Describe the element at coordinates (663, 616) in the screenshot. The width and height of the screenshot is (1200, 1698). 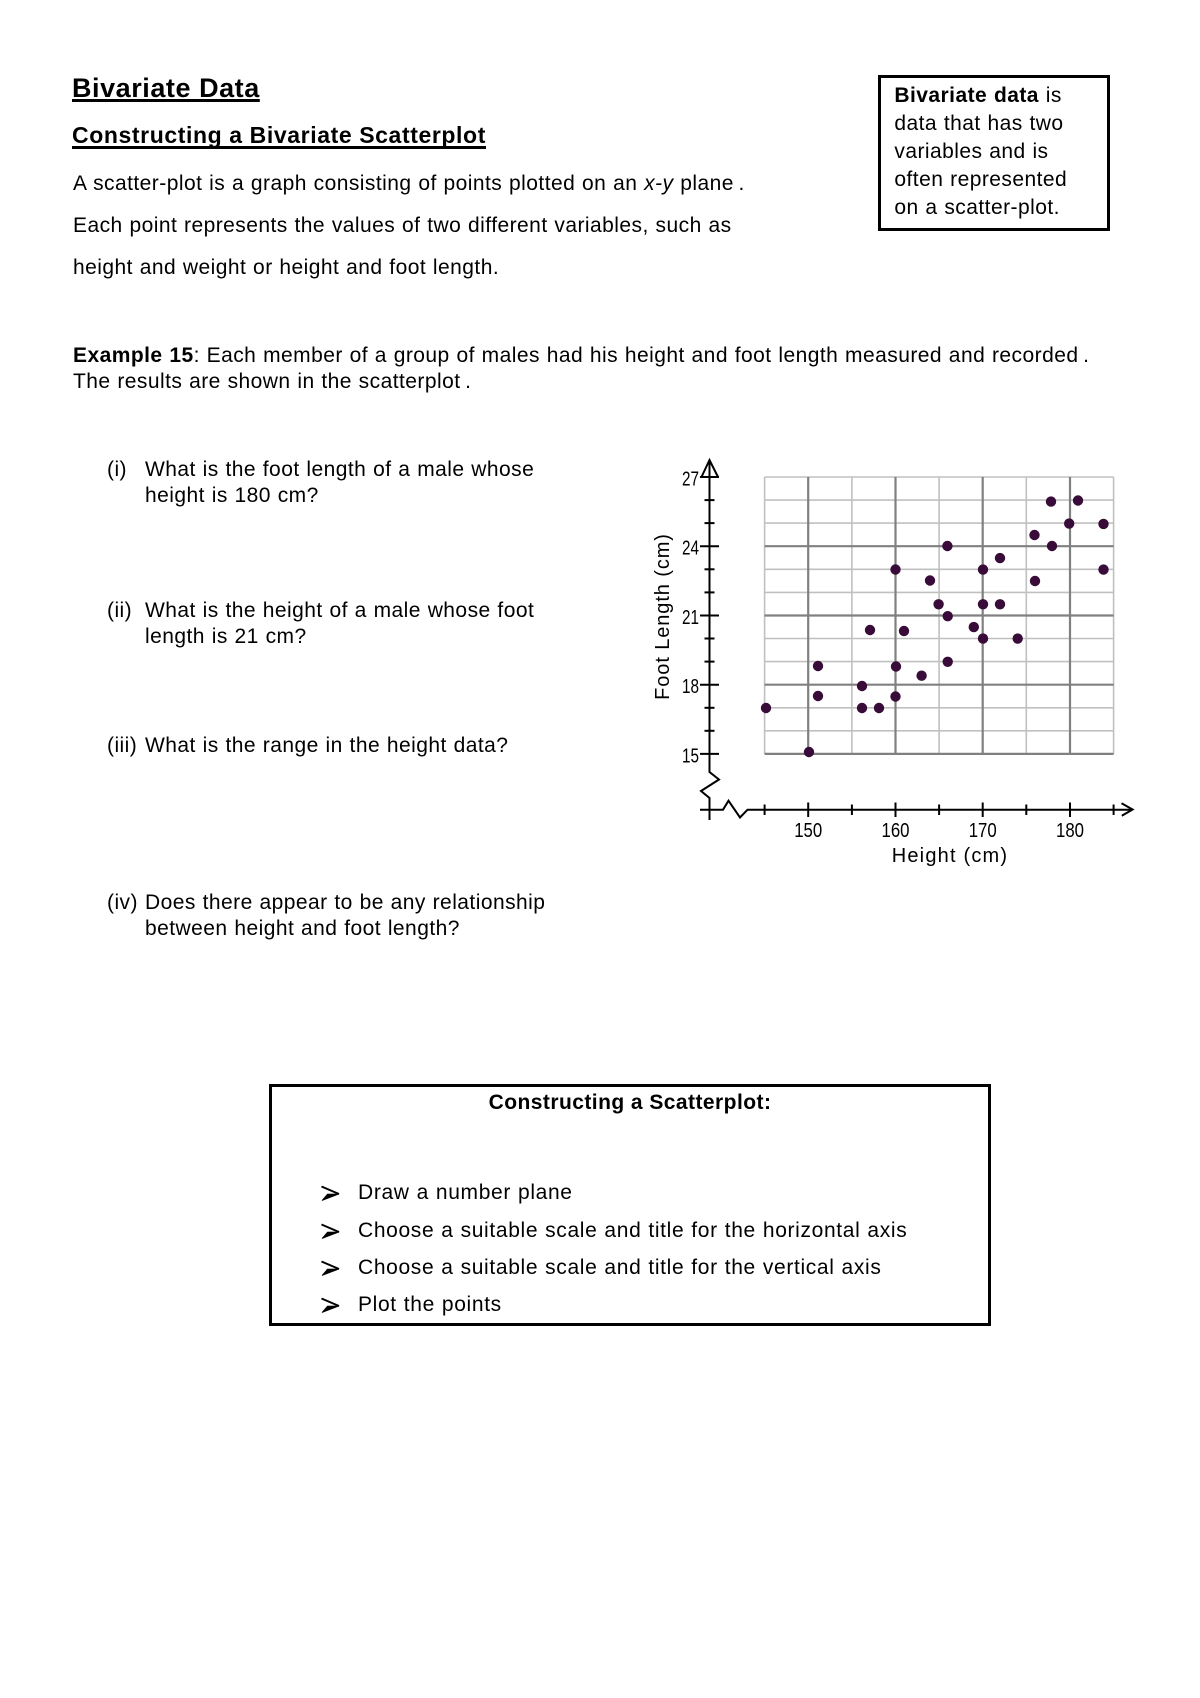
I see `svg-text: Foot Length (cm)` at that location.